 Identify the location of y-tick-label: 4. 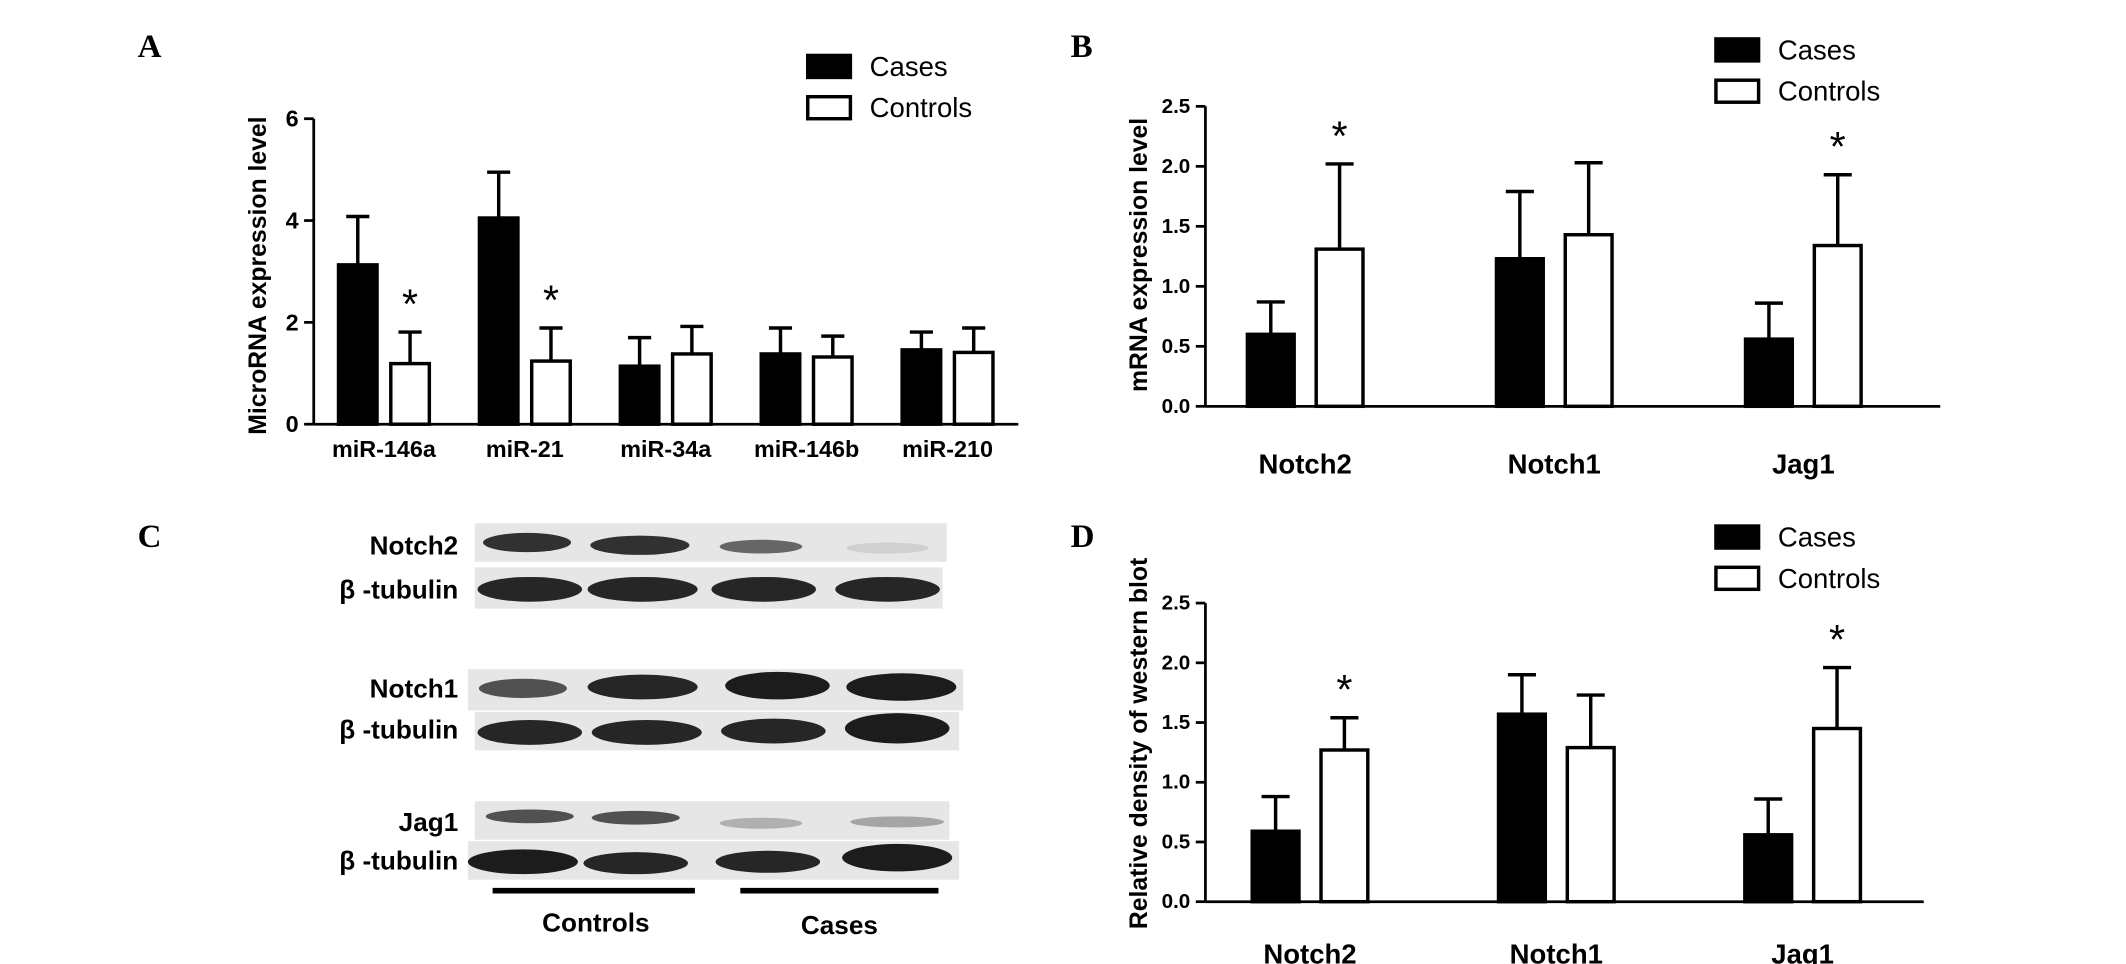
(292, 221).